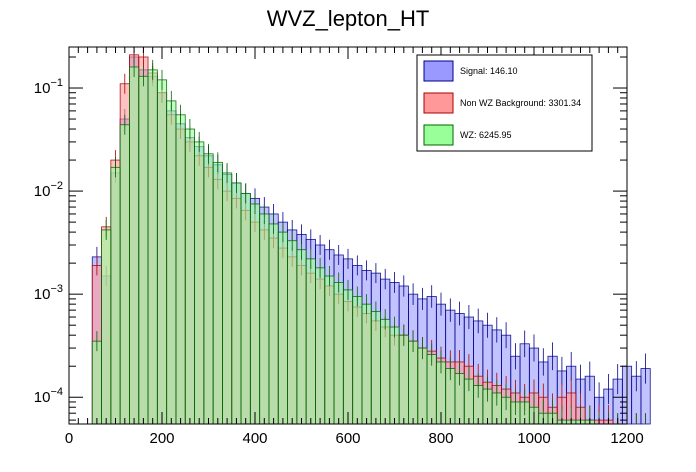  Describe the element at coordinates (348, 18) in the screenshot. I see `chart-title: WVZ_lepton_HT` at that location.